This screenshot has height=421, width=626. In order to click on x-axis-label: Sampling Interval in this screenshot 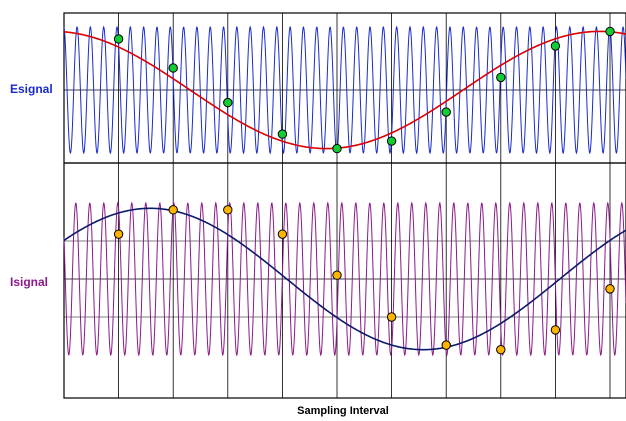, I will do `click(343, 411)`.